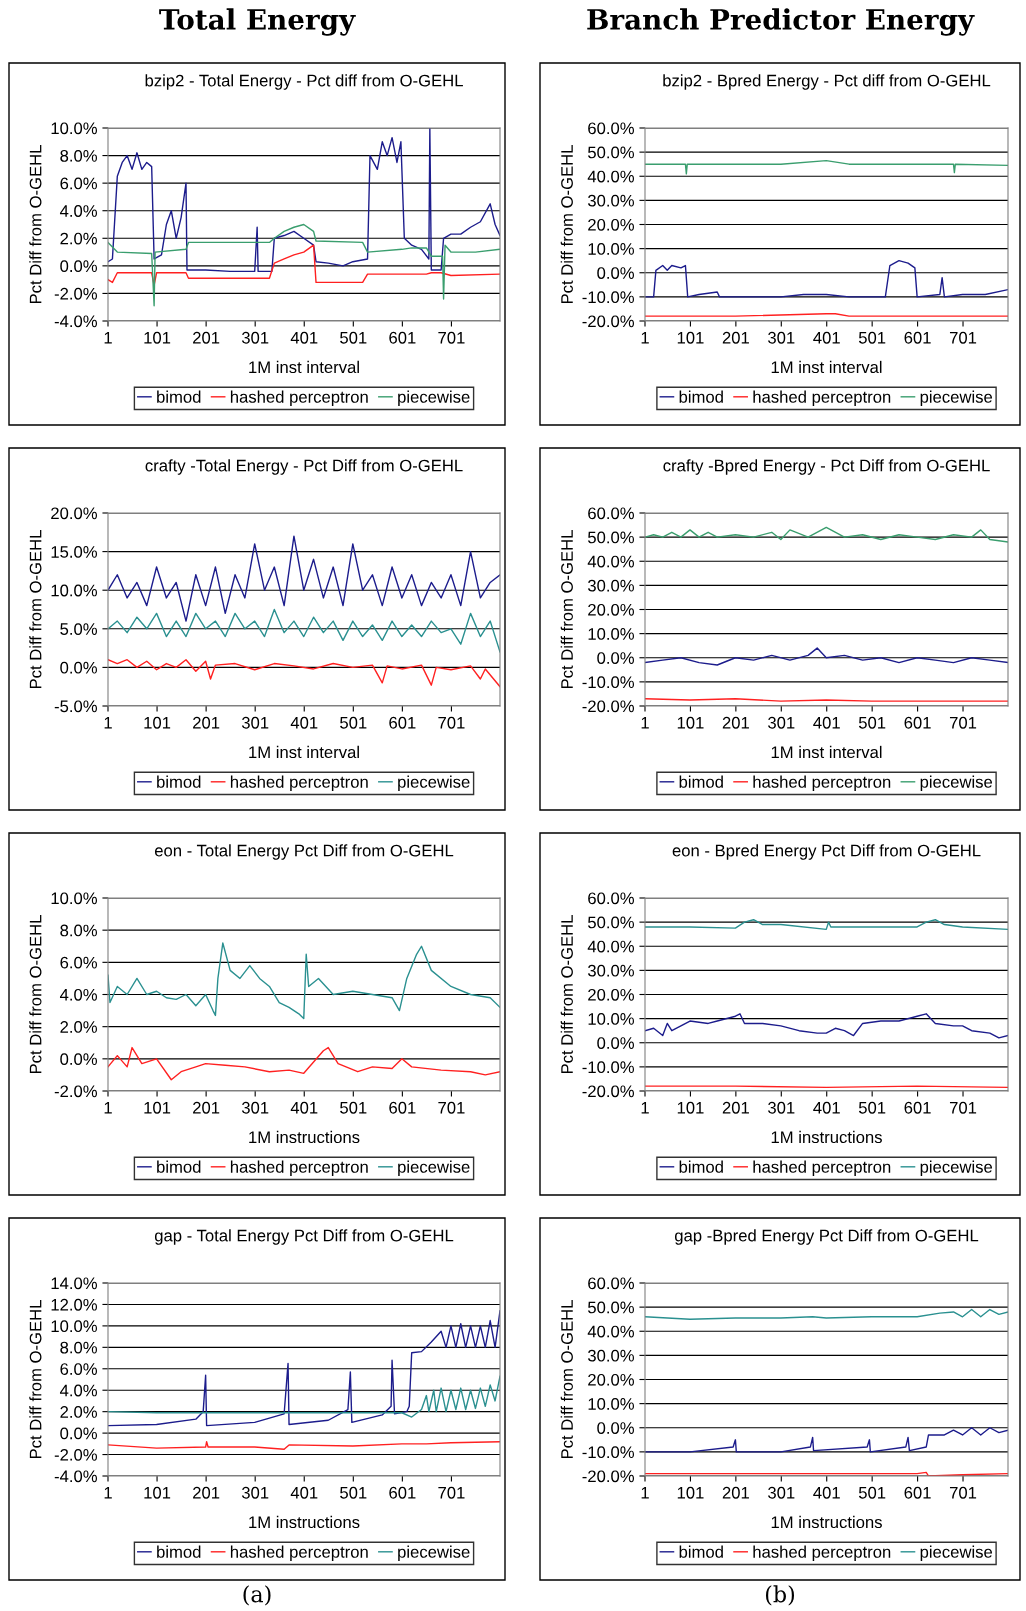 This screenshot has height=1611, width=1026. What do you see at coordinates (304, 467) in the screenshot?
I see `chart-title: crafty -Total Energy - Pct Diff from O-GEHL` at bounding box center [304, 467].